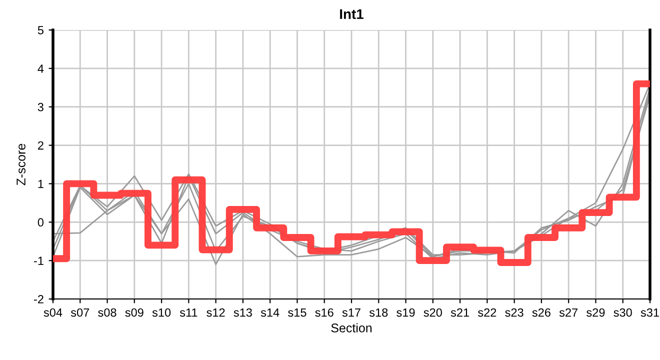  What do you see at coordinates (41, 145) in the screenshot?
I see `y-tick-label: 2` at bounding box center [41, 145].